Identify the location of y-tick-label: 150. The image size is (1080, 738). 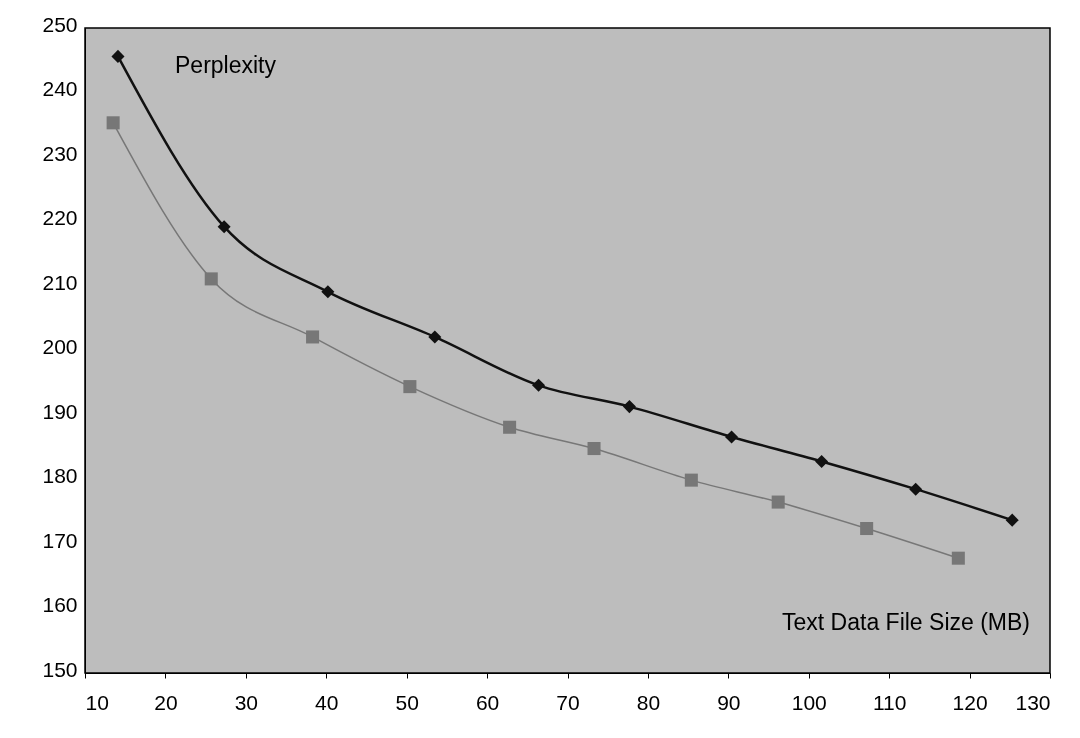
(60, 669).